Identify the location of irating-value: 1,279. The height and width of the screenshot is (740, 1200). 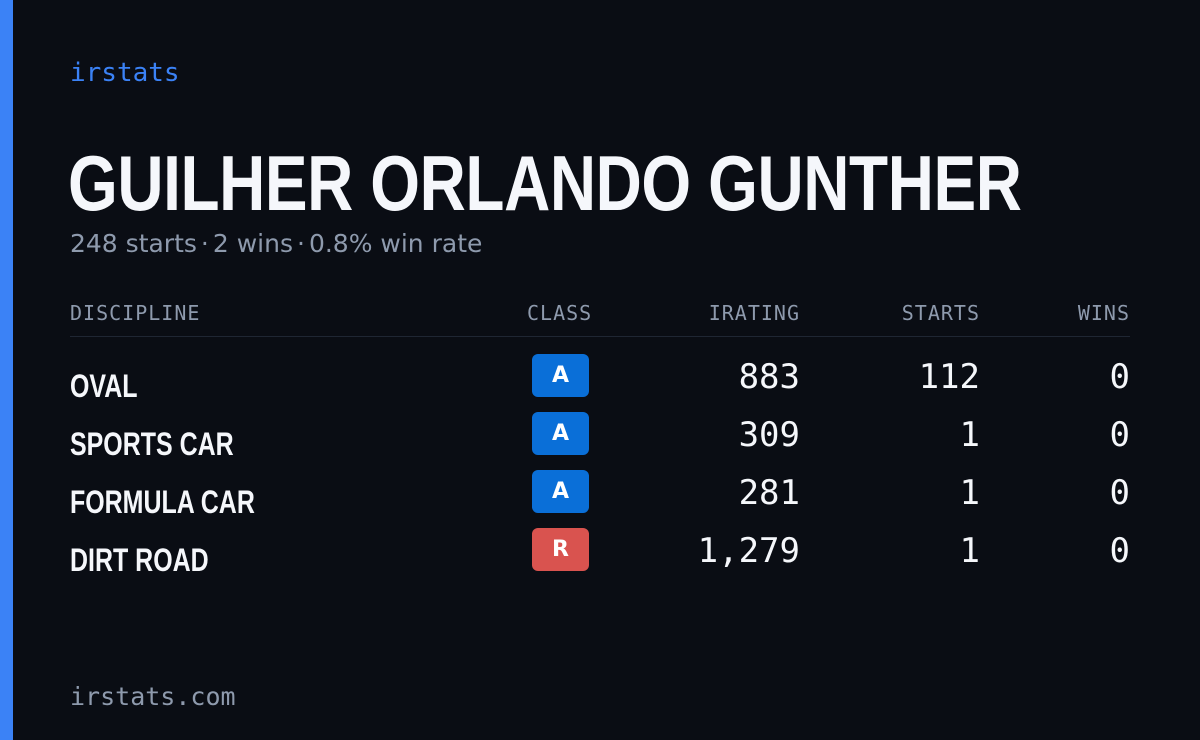
(748, 551).